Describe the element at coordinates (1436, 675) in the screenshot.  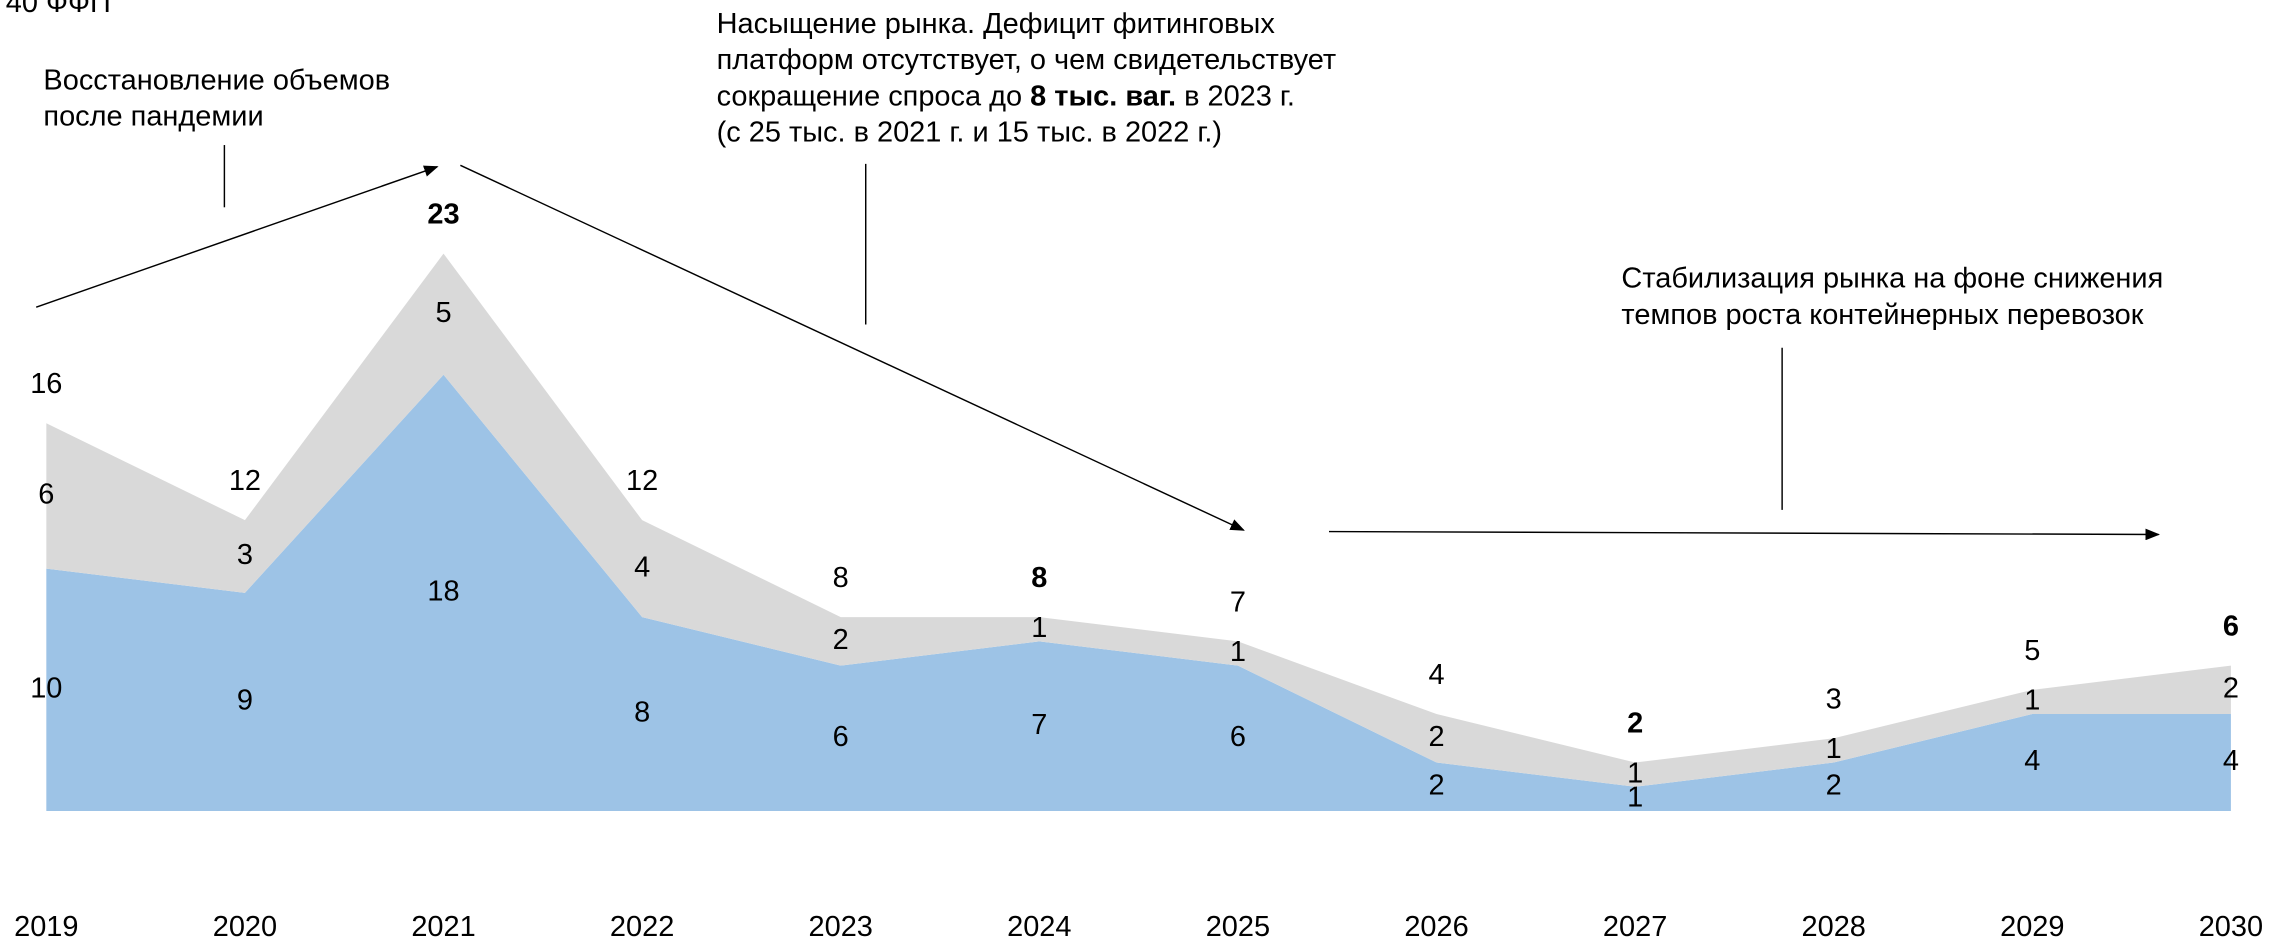
I see `total-label: 4` at that location.